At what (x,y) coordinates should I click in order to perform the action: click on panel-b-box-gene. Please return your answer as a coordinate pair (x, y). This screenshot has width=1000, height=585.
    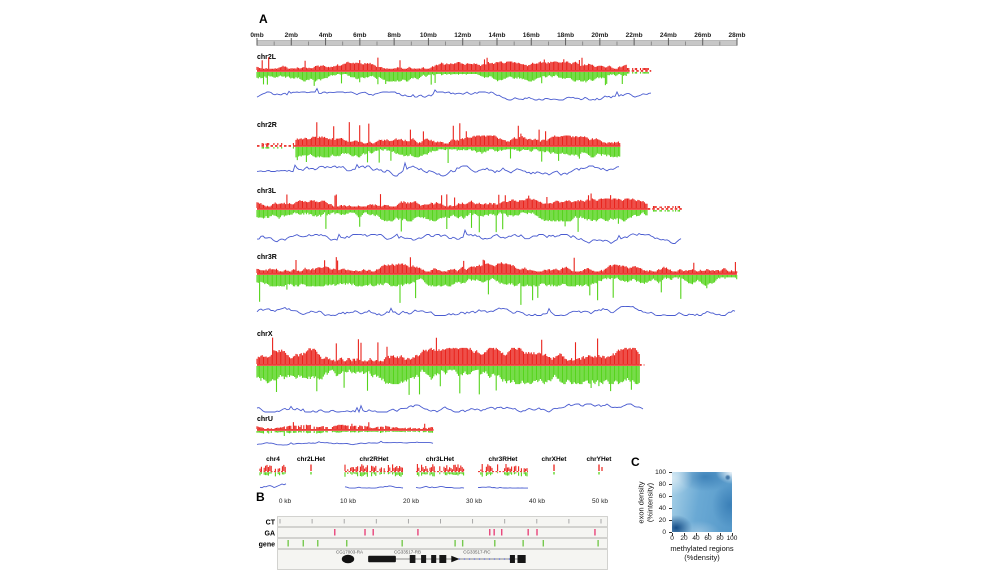
    Looking at the image, I should click on (442, 543).